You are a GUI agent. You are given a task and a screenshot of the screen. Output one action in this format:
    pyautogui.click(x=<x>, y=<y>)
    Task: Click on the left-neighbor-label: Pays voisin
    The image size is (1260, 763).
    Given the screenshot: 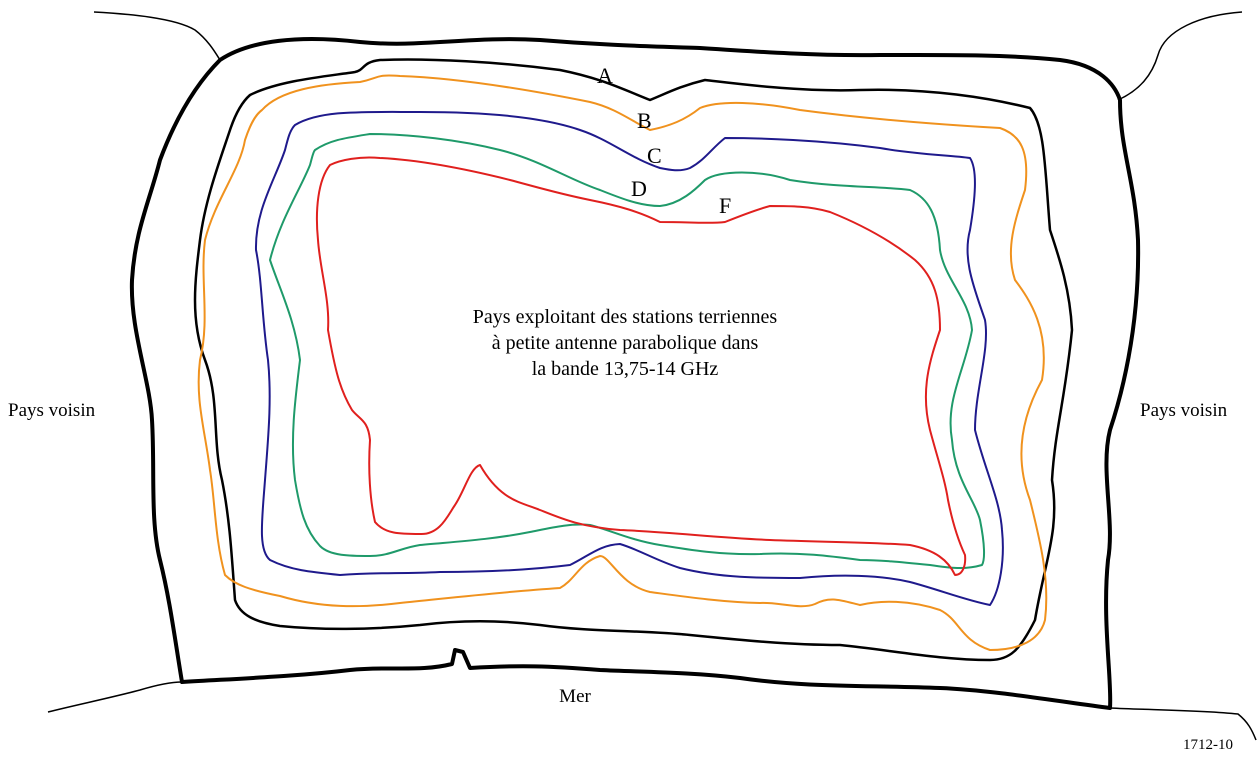 What is the action you would take?
    pyautogui.click(x=52, y=410)
    